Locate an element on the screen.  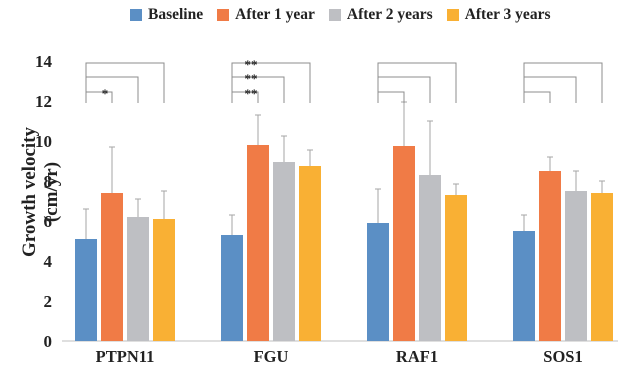
x-category-label: FGU is located at coordinates (271, 356).